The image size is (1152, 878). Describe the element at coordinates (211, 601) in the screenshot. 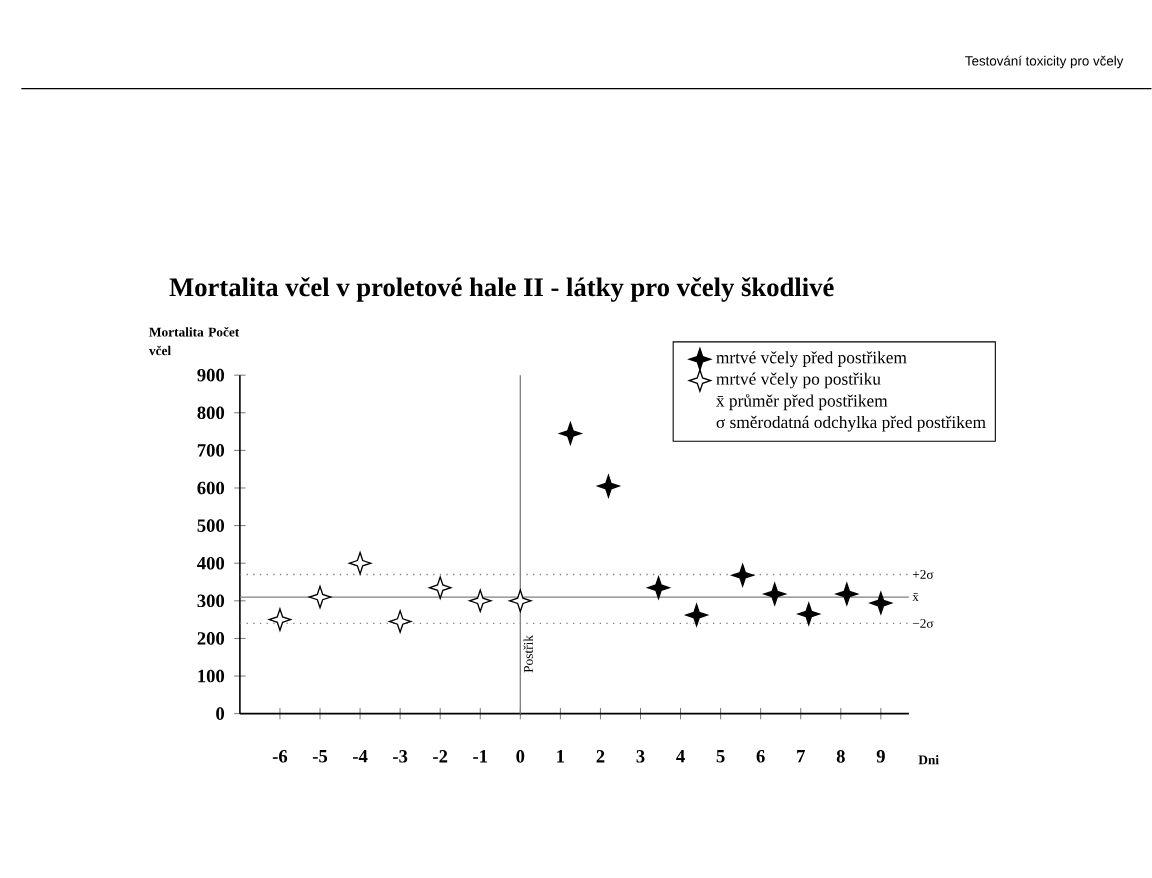

I see `y-tick-label: 300` at that location.